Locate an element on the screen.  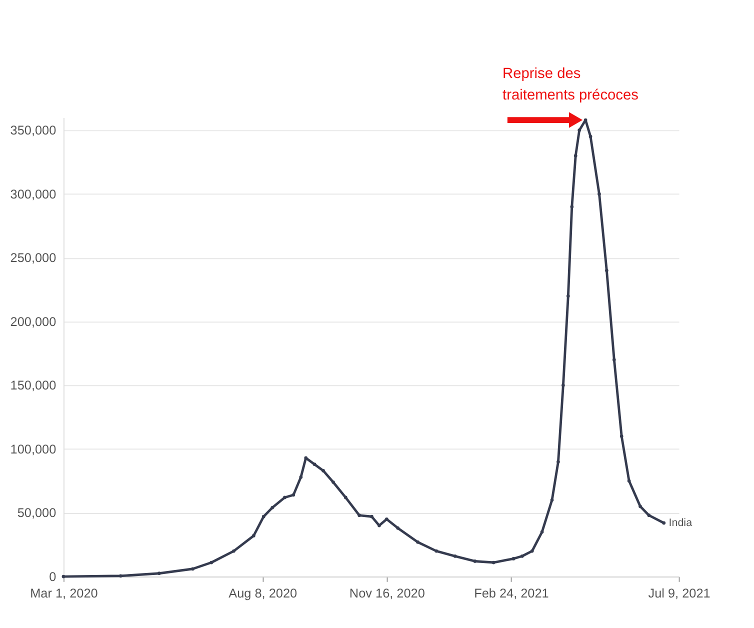
y-tick-label: 300,000 is located at coordinates (33, 194).